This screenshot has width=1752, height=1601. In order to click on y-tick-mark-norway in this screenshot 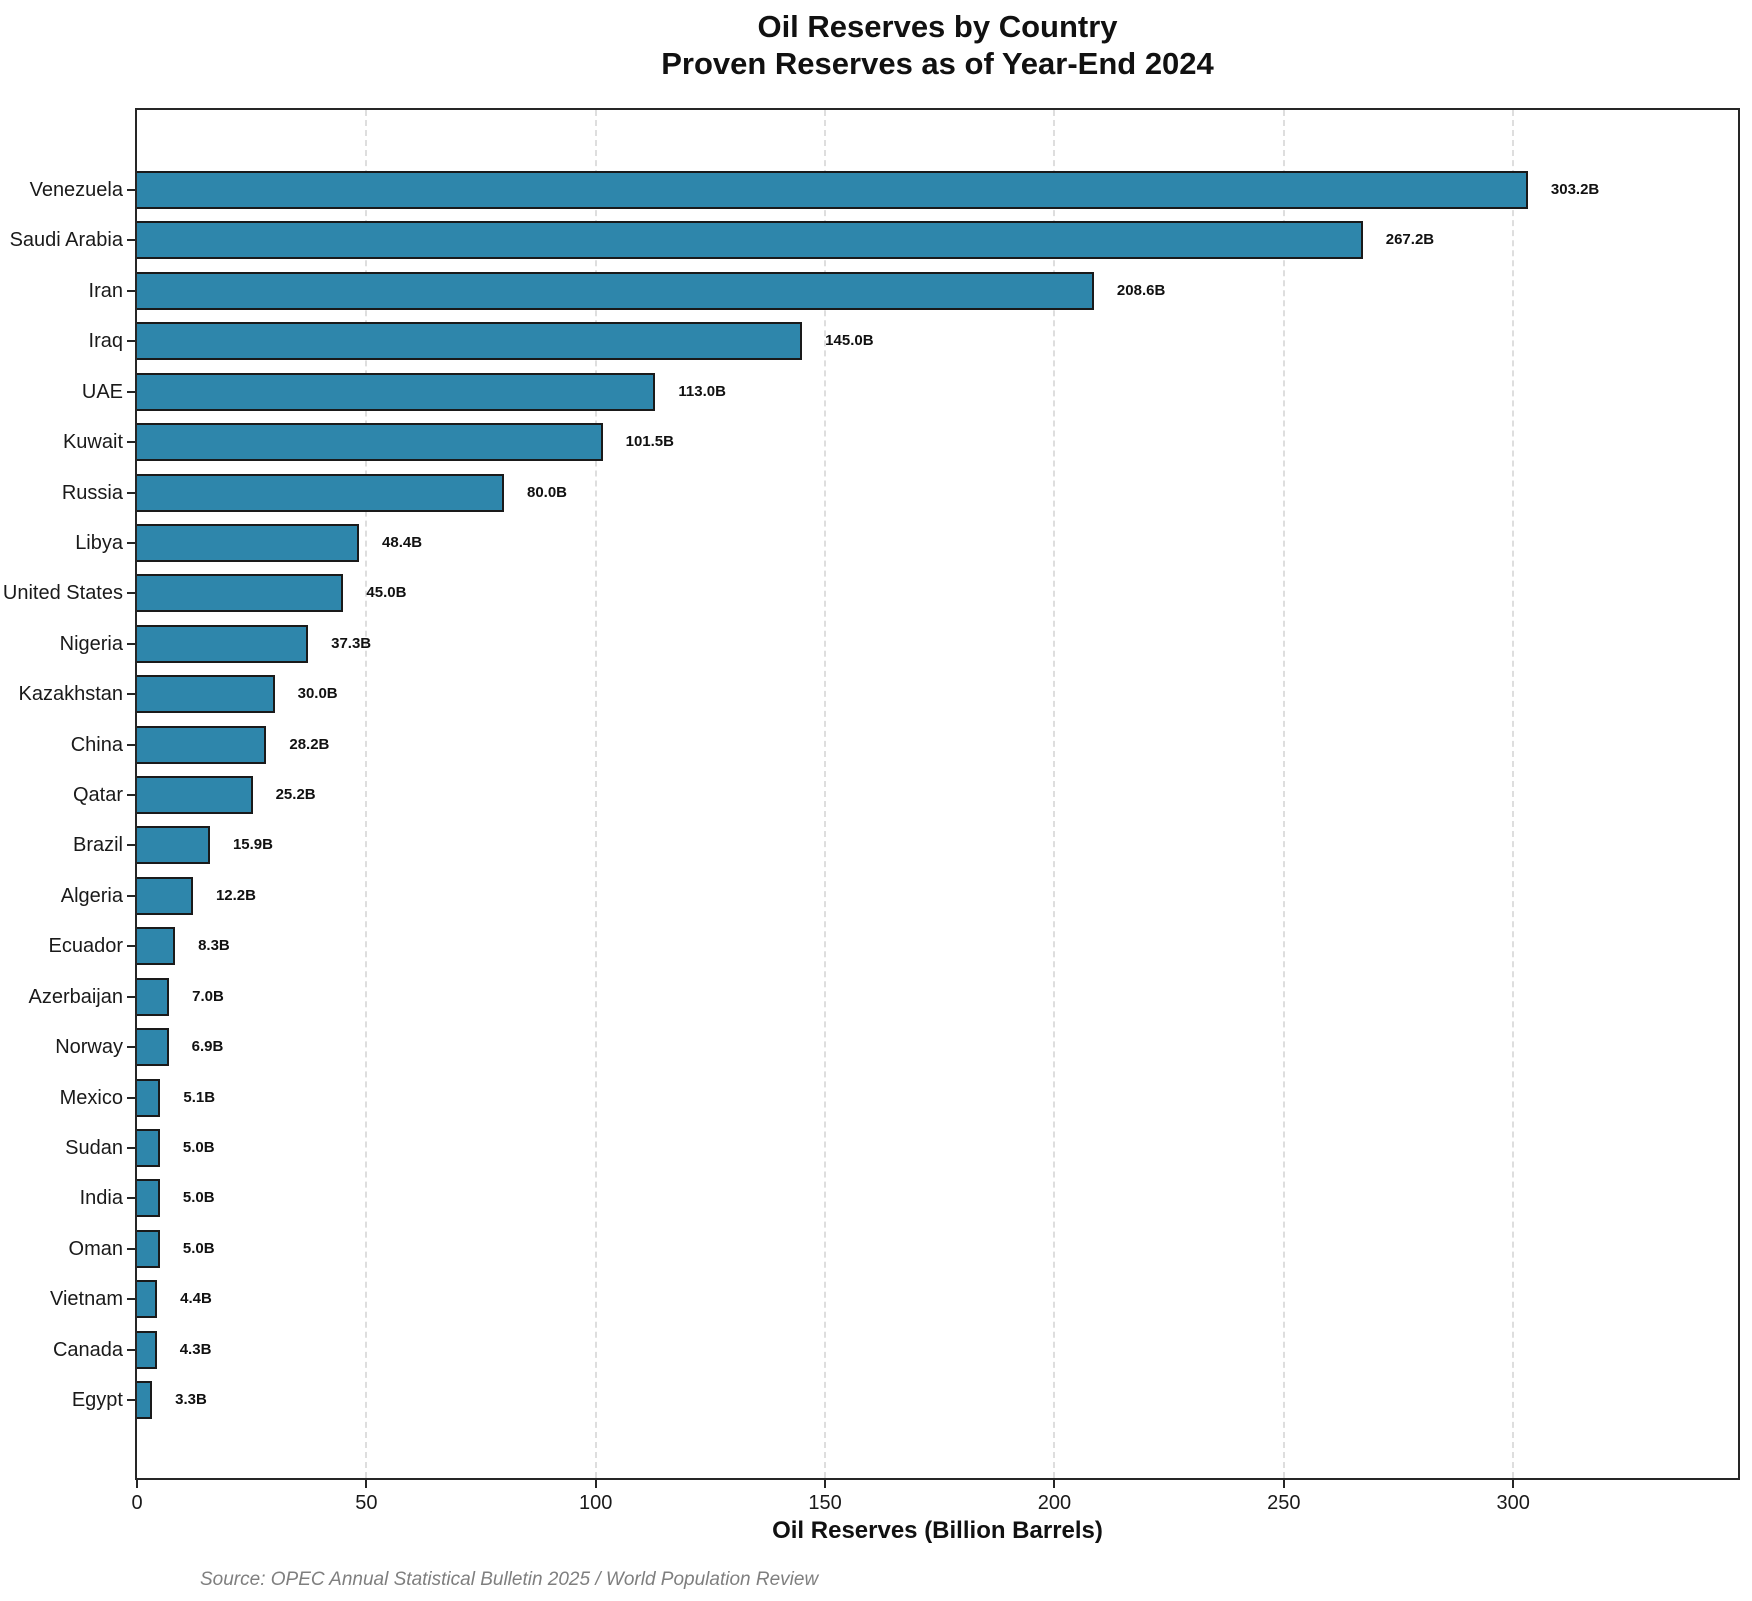, I will do `click(131, 1047)`.